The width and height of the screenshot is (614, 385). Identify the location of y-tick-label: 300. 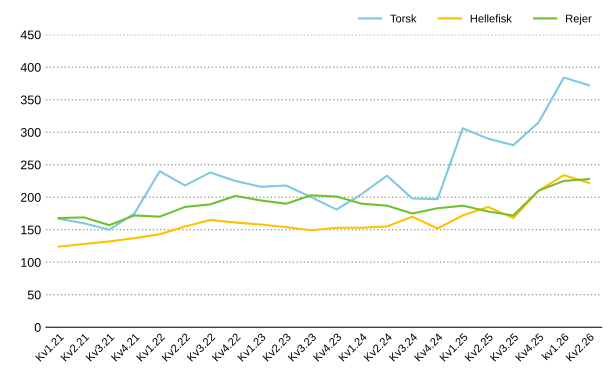
(30, 132).